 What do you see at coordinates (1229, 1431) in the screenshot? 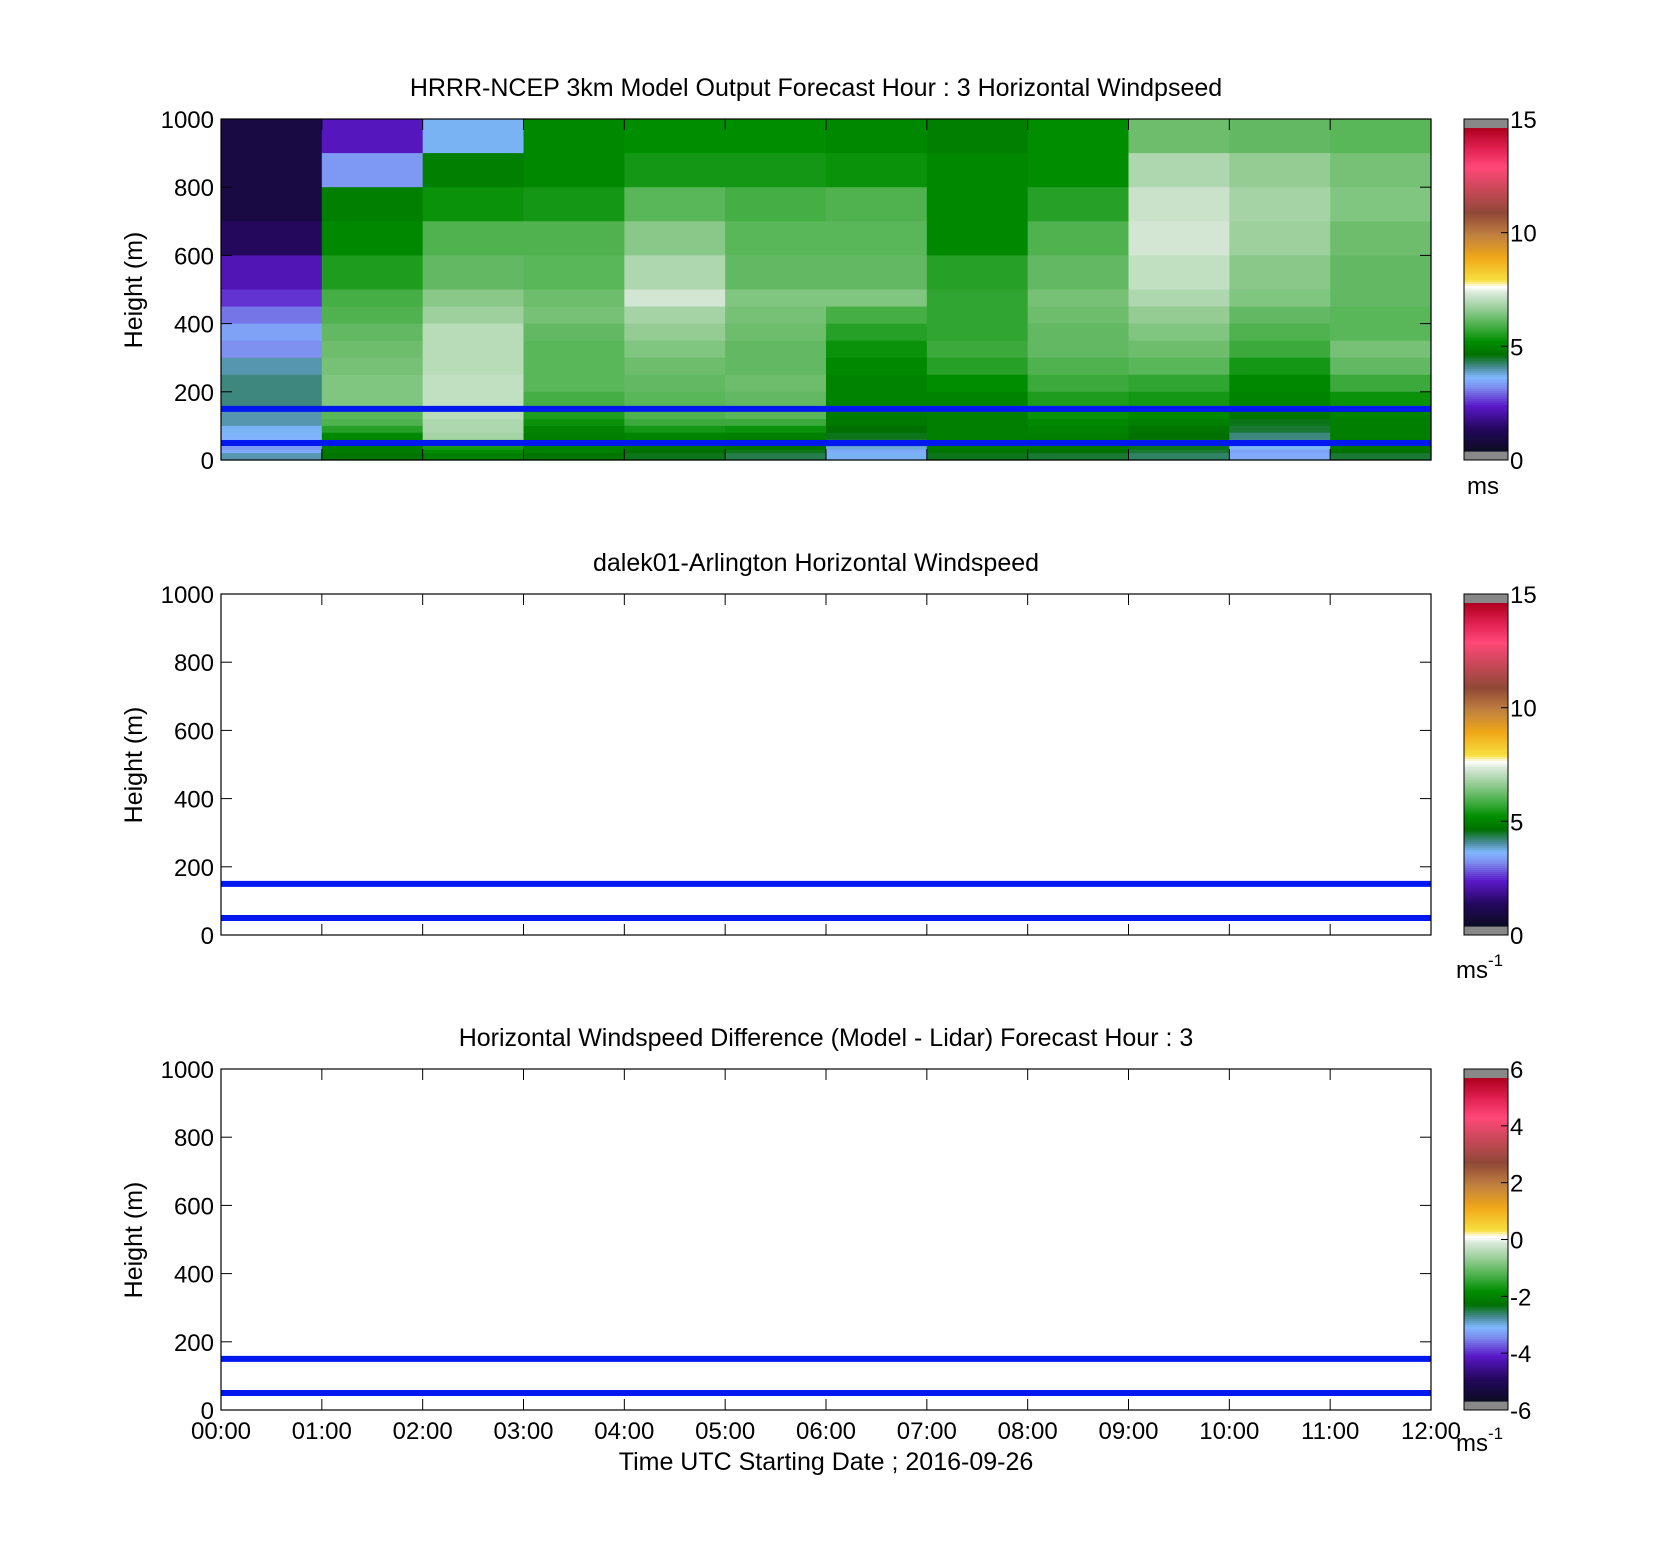
I see `x-tick-label: 10:00` at bounding box center [1229, 1431].